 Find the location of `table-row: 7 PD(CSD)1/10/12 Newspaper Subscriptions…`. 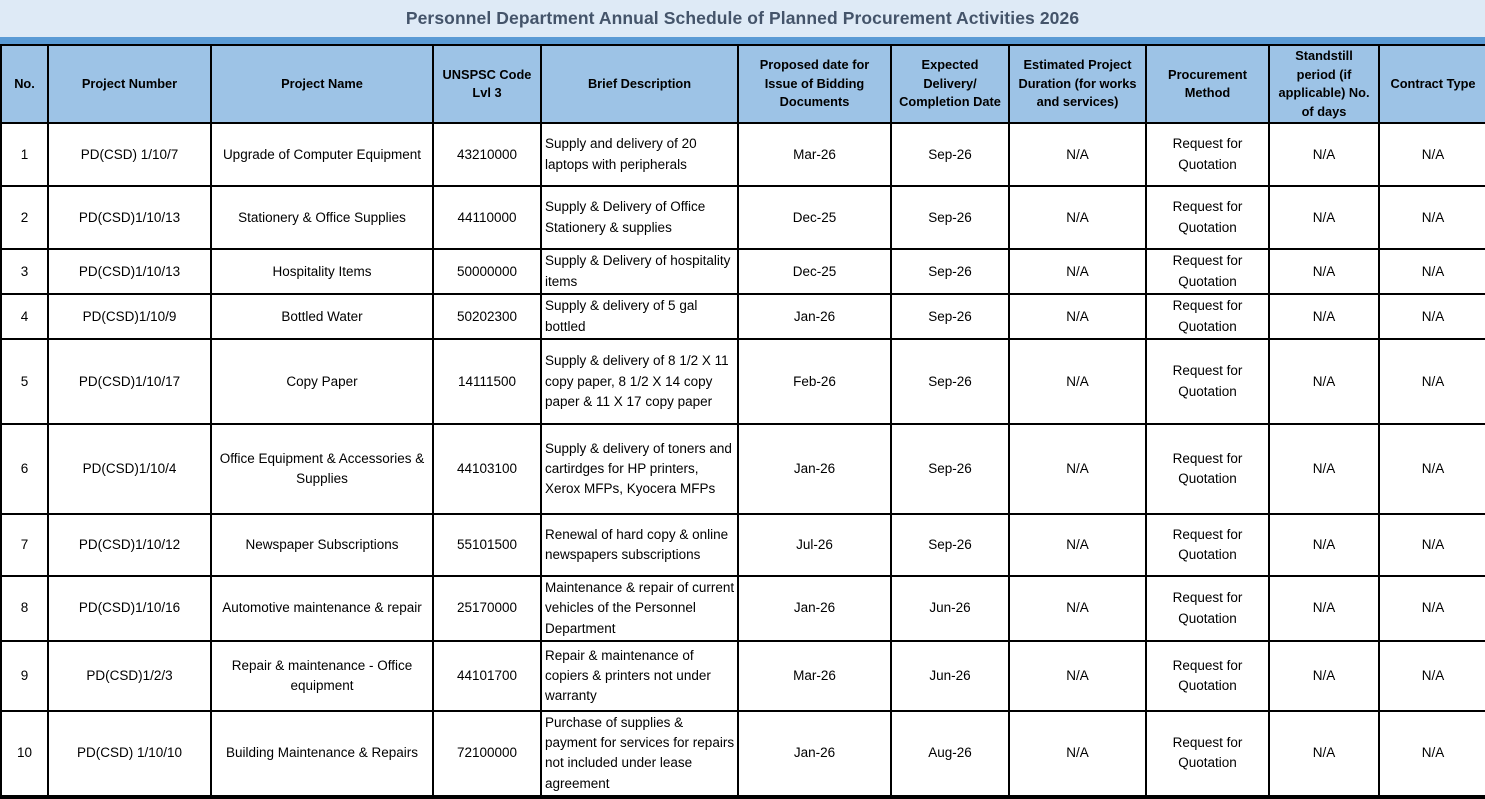

table-row: 7 PD(CSD)1/10/12 Newspaper Subscriptions… is located at coordinates (742, 545).